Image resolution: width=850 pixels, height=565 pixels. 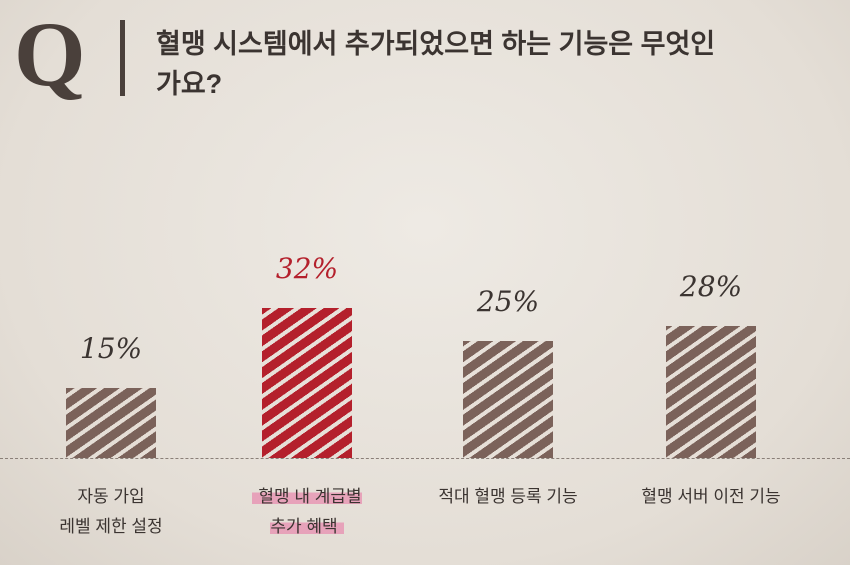 What do you see at coordinates (436, 64) in the screenshot?
I see `chart-title: 혈맹 시스템에서 추가되었으면 하는 기능은 무엇인가요?` at bounding box center [436, 64].